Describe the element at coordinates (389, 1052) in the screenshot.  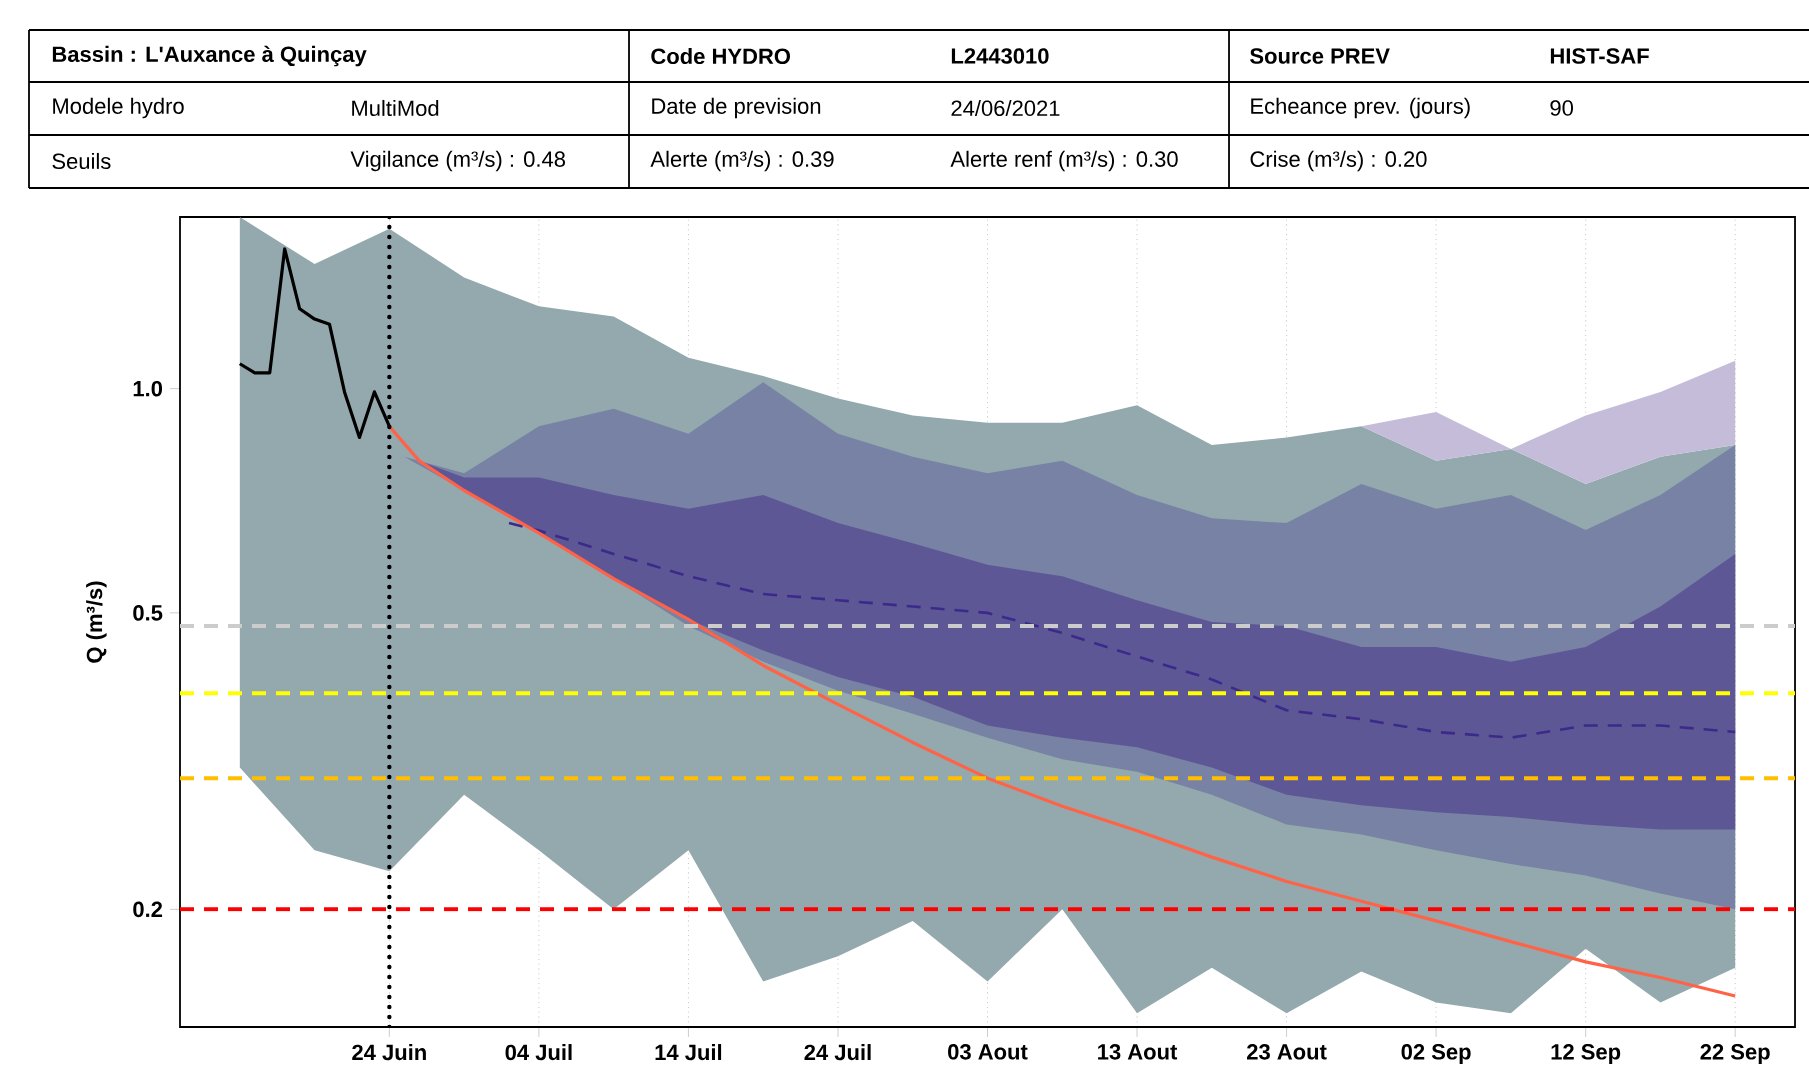
I see `x-tick-label: 24 Juin` at that location.